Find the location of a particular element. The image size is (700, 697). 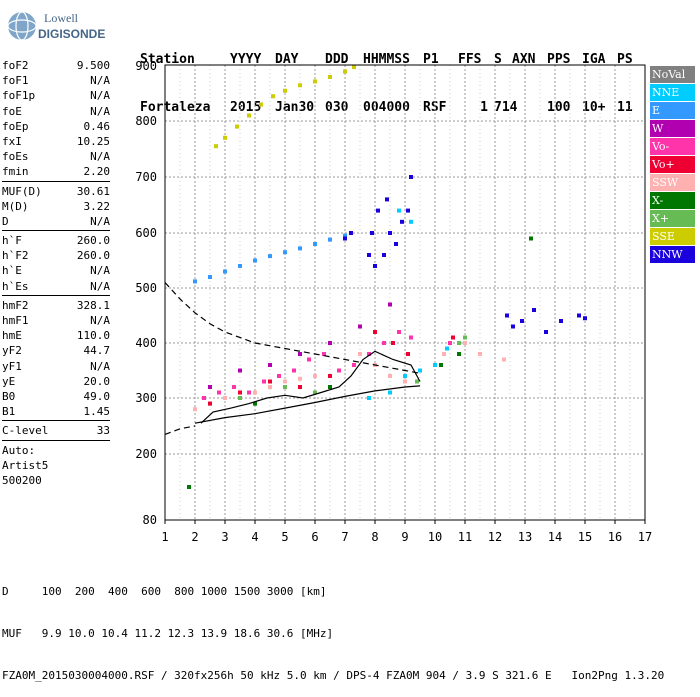

param-value: 3.22 is located at coordinates (97, 206).